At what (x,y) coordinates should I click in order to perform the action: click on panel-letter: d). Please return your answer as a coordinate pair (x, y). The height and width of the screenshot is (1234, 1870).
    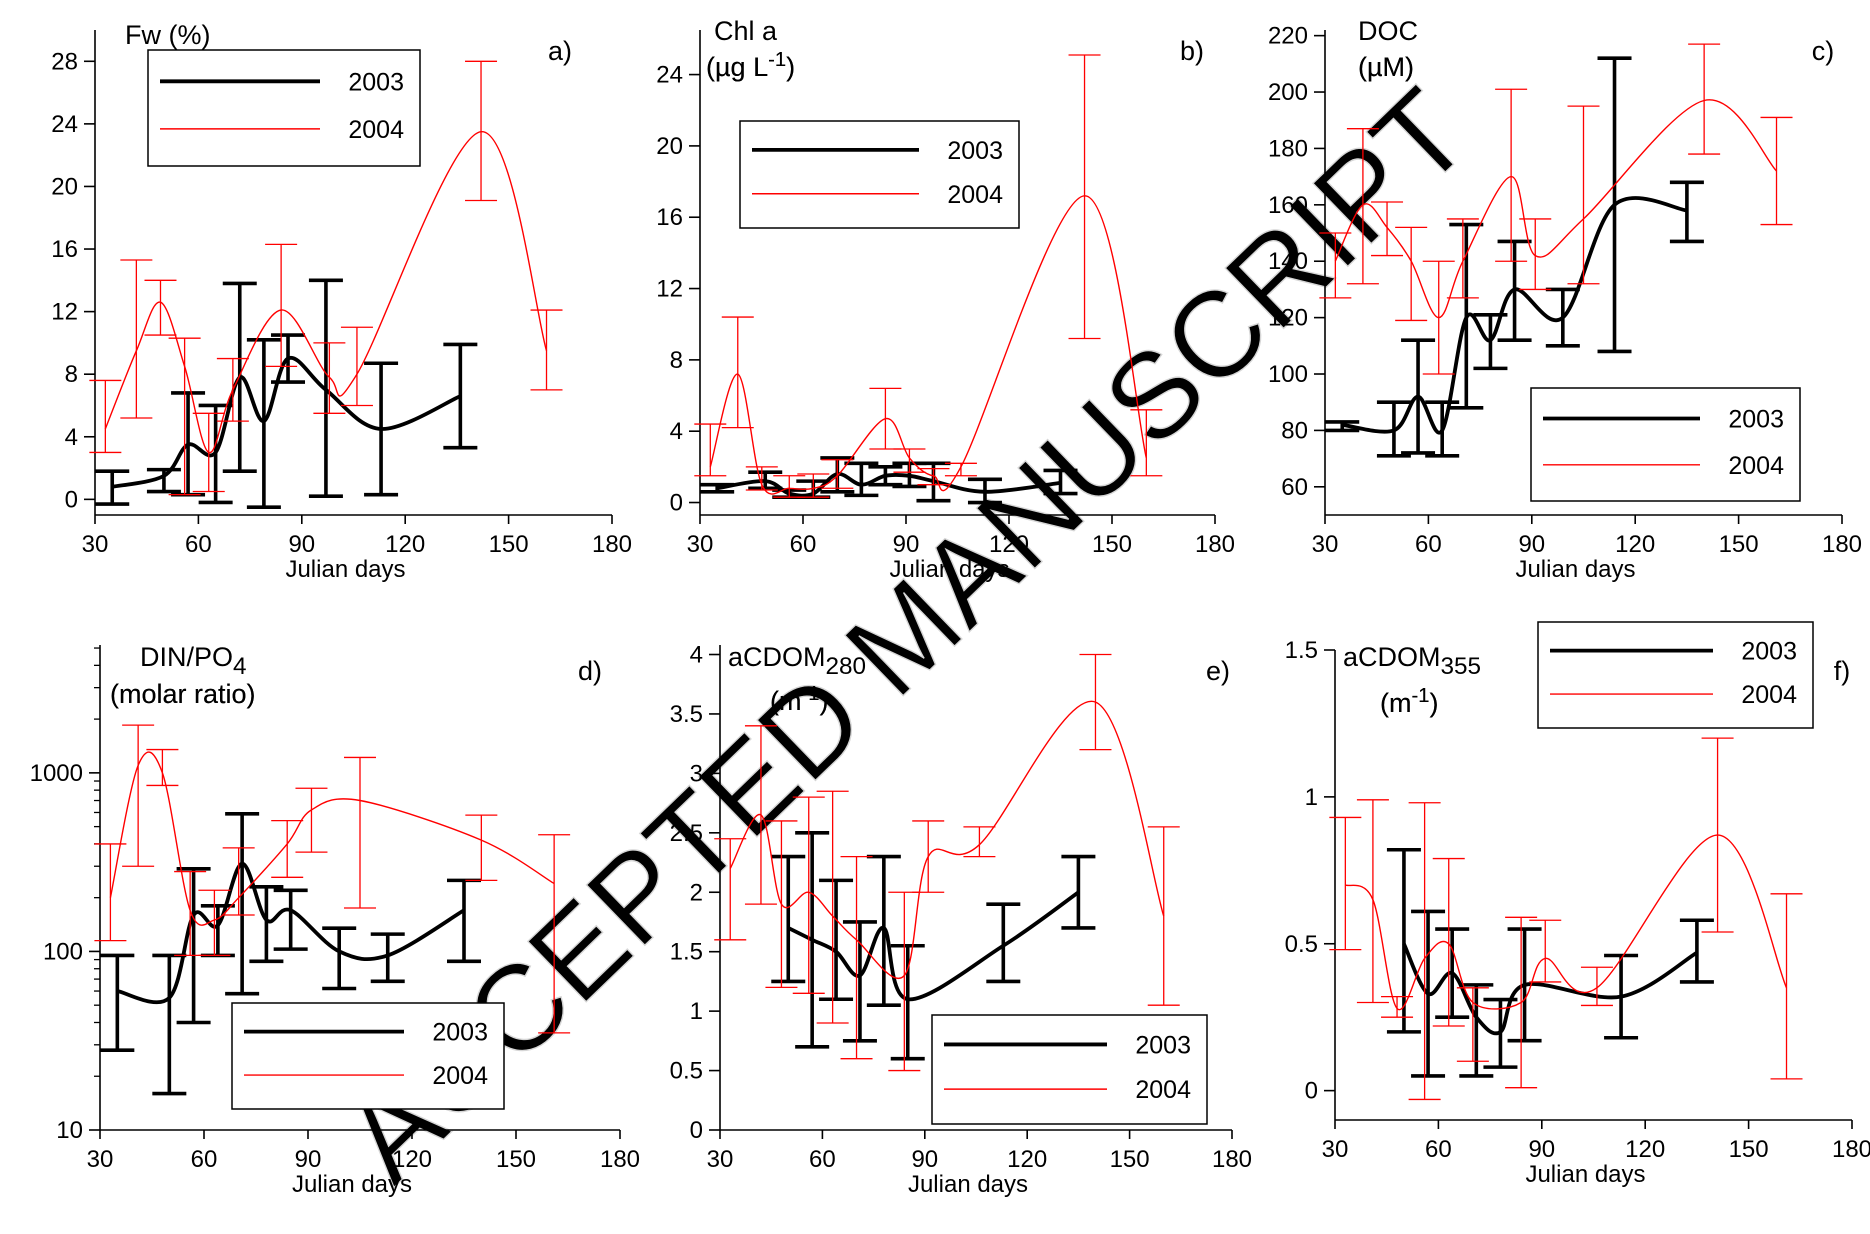
    Looking at the image, I should click on (590, 671).